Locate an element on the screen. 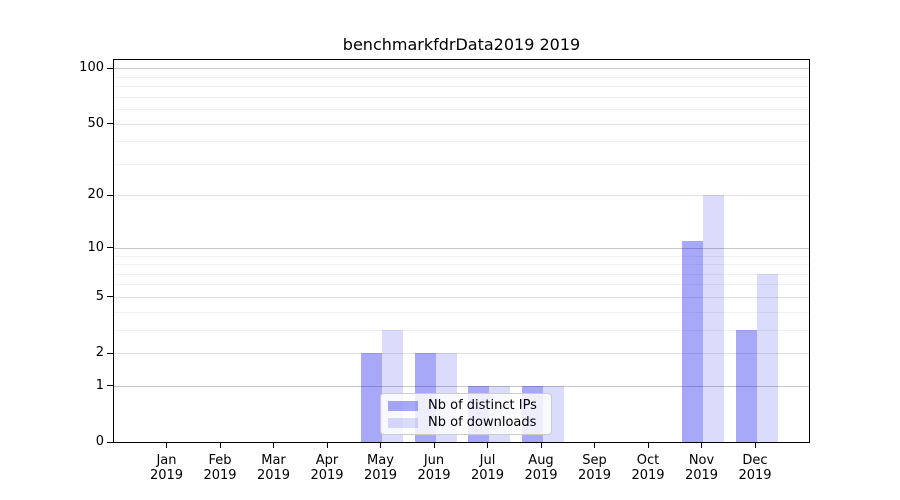  y-tick-label: 100 is located at coordinates (91, 68).